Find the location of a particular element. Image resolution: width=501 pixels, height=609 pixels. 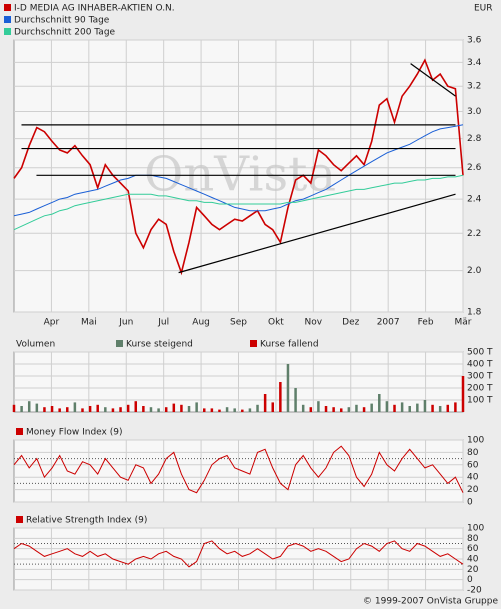

y-tick-label: 3.4 is located at coordinates (474, 63).